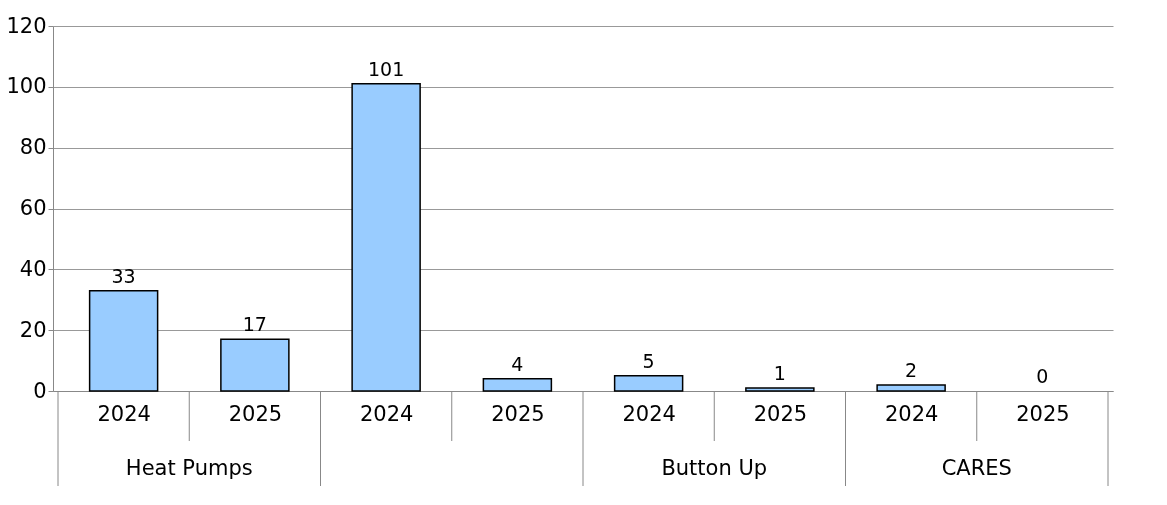 This screenshot has width=1167, height=505. Describe the element at coordinates (123, 275) in the screenshot. I see `data-label: 33` at that location.